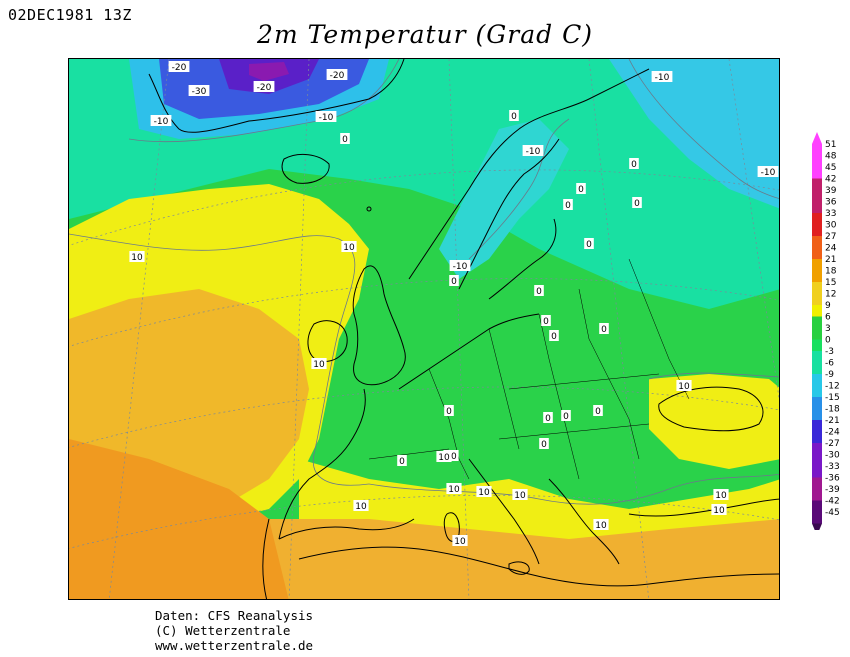 The image size is (850, 657). I want to click on legend-tick-label: -24, so click(832, 433).